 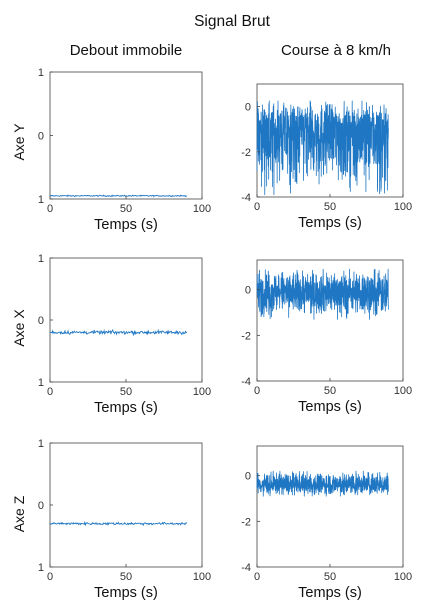 What do you see at coordinates (19, 513) in the screenshot?
I see `row-label-axe-z: Axe Z` at bounding box center [19, 513].